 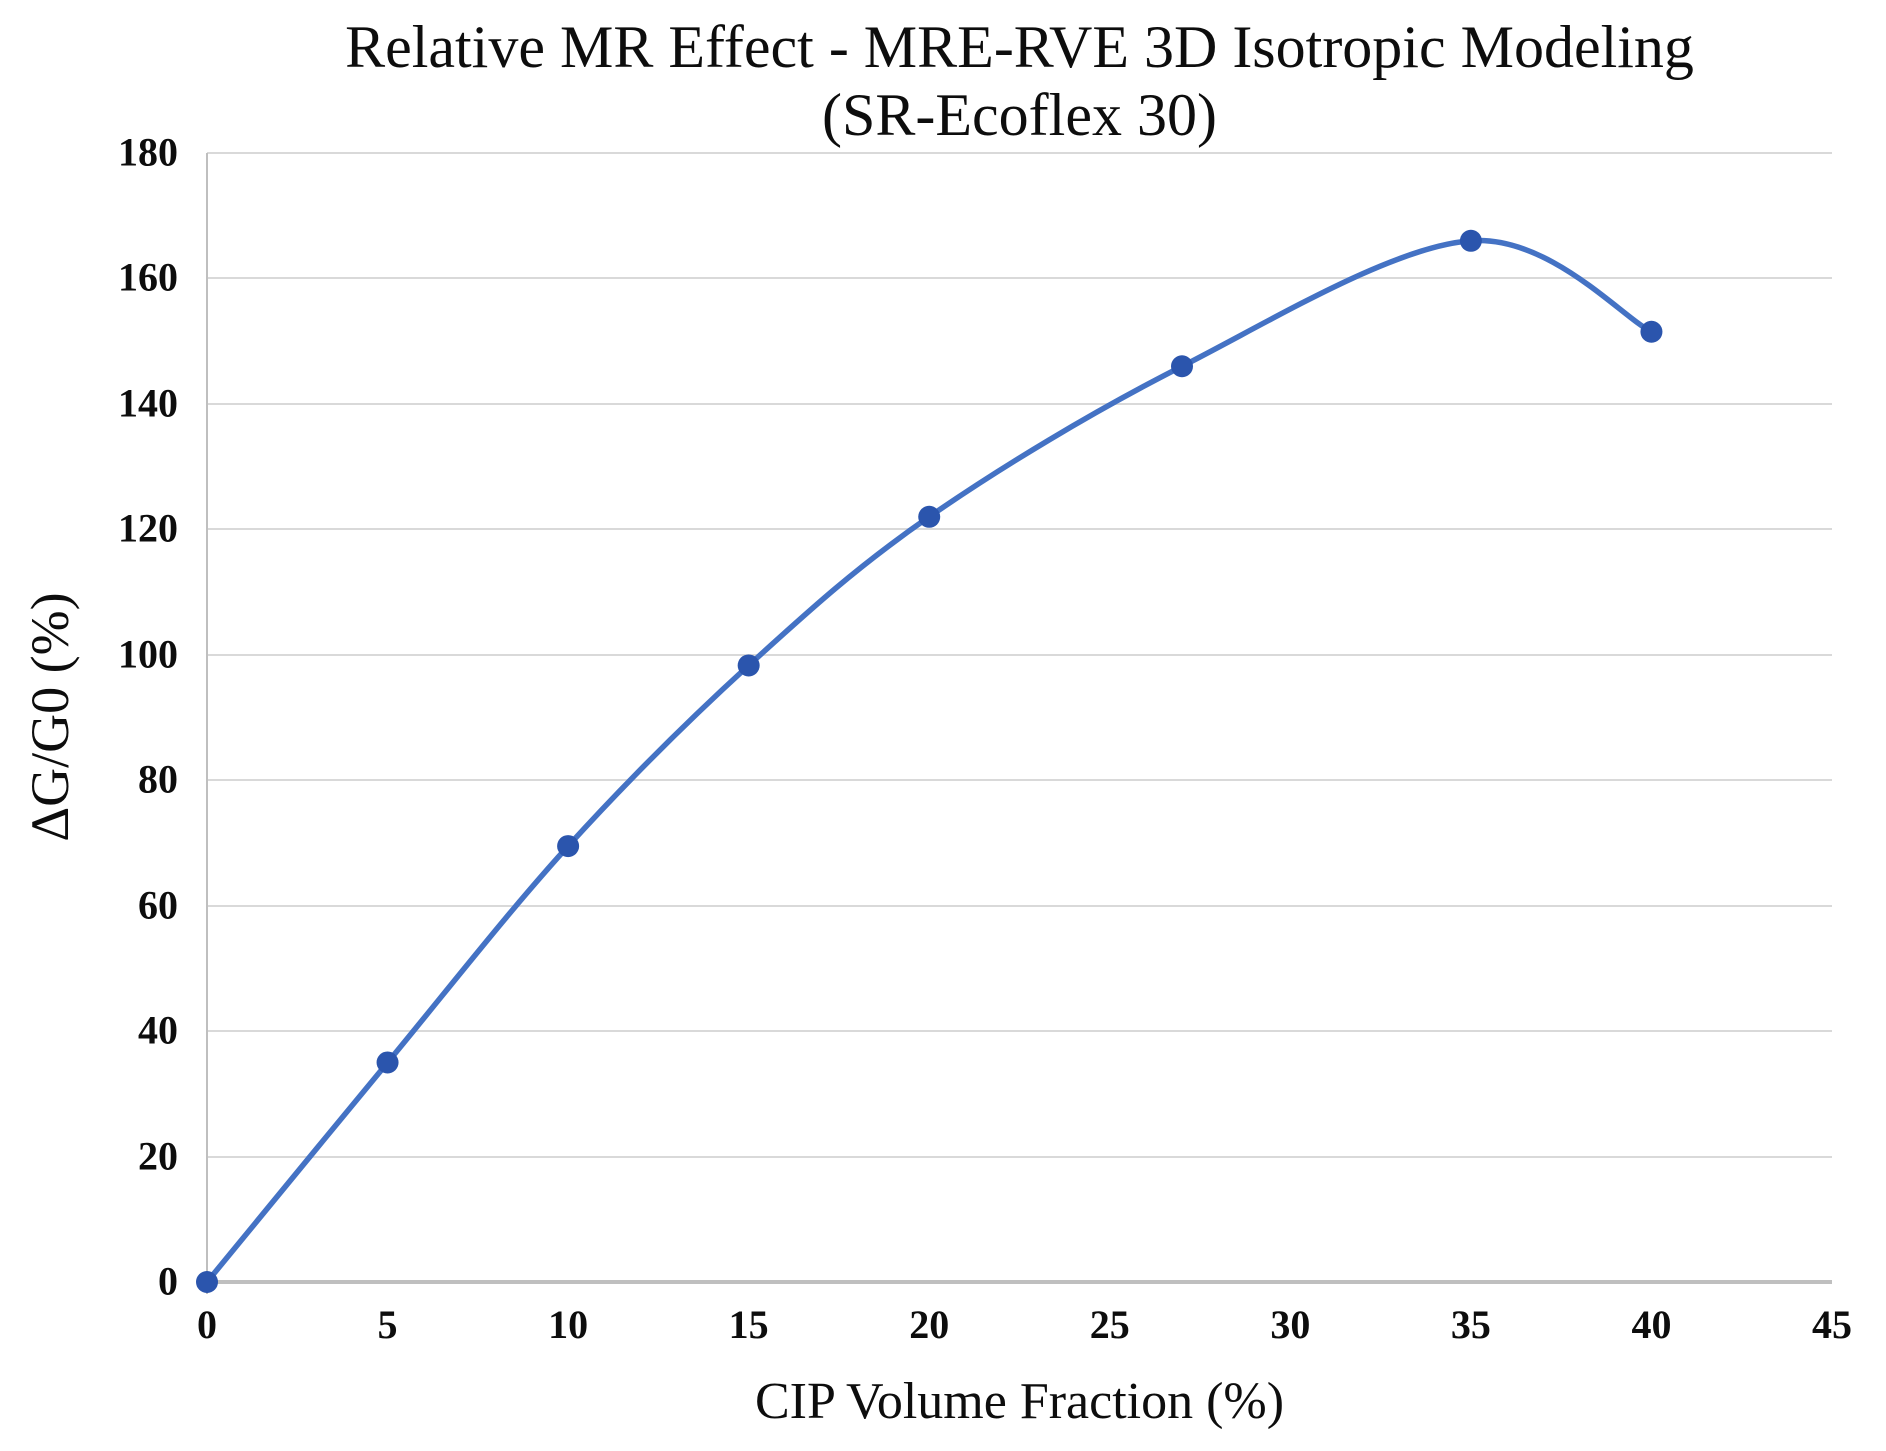 I want to click on data-point-marker-x40, so click(x=1651, y=331).